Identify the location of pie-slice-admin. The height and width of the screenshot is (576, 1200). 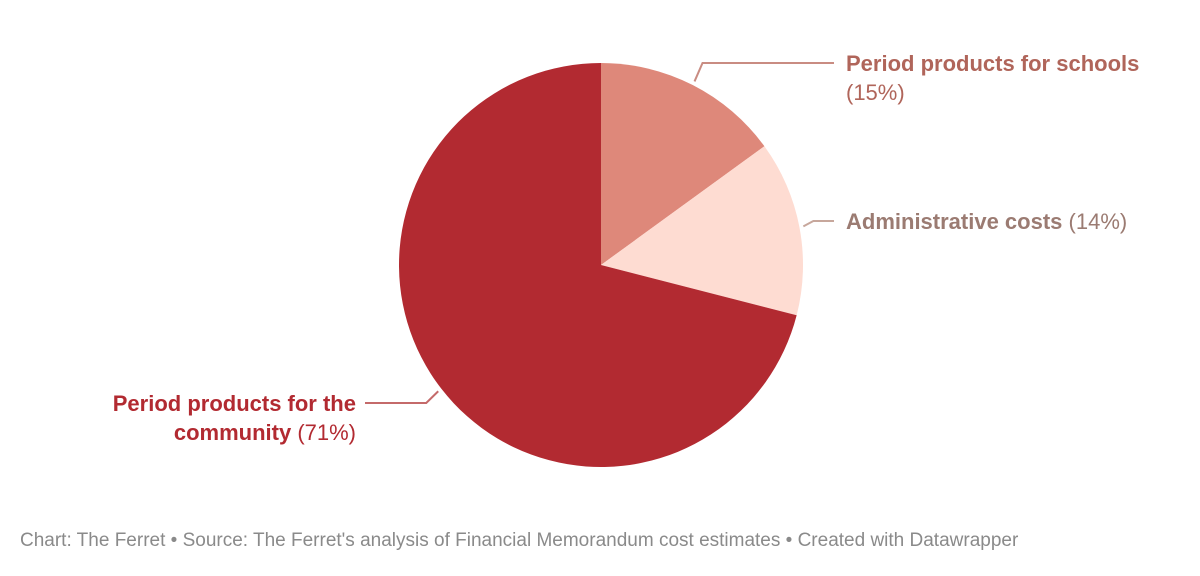
(702, 231).